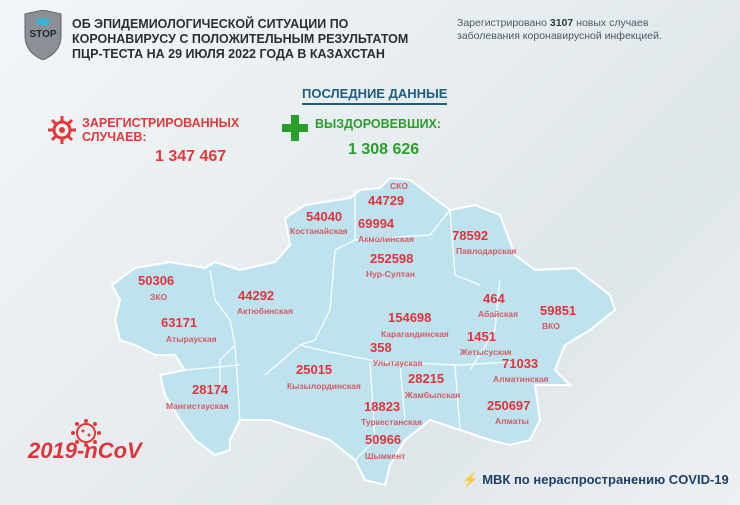  Describe the element at coordinates (159, 297) in the screenshot. I see `region-name: ЗКО` at that location.